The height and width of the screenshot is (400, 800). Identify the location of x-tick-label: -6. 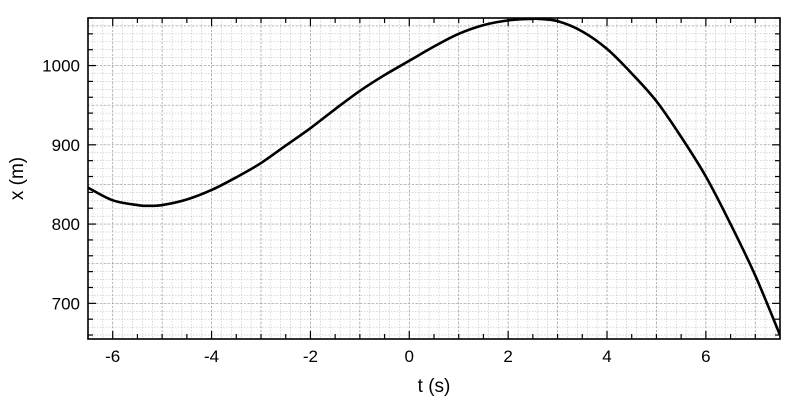
(112, 356).